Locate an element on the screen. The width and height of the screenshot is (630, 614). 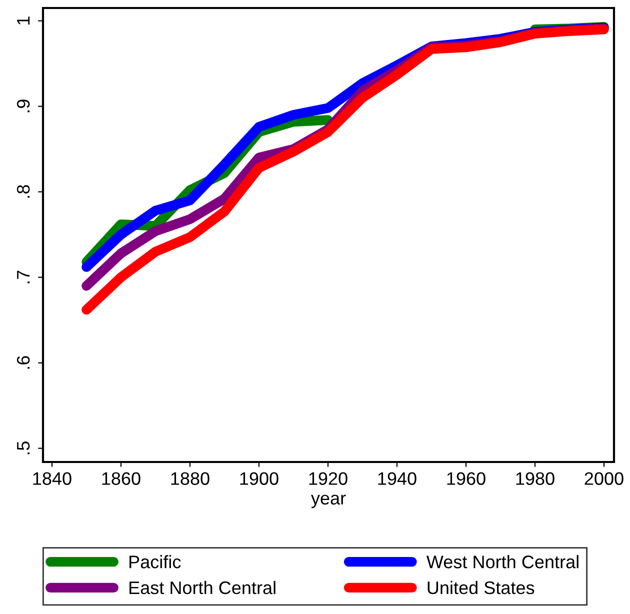
x-tick-label: 1900 is located at coordinates (259, 478).